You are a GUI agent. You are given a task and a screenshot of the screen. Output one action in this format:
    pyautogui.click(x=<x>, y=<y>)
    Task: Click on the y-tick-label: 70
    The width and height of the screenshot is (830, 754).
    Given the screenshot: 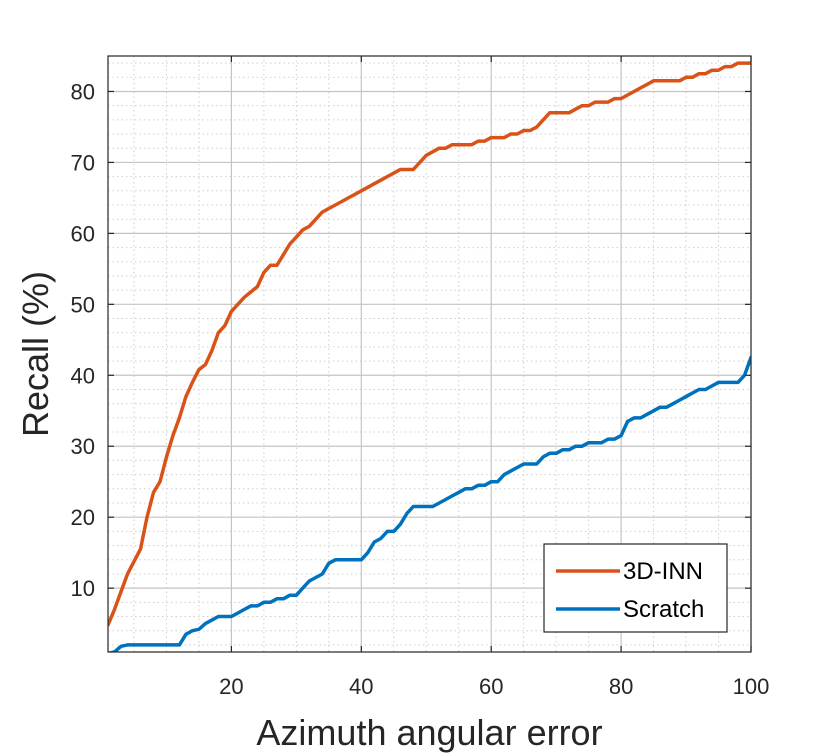 What is the action you would take?
    pyautogui.click(x=83, y=162)
    